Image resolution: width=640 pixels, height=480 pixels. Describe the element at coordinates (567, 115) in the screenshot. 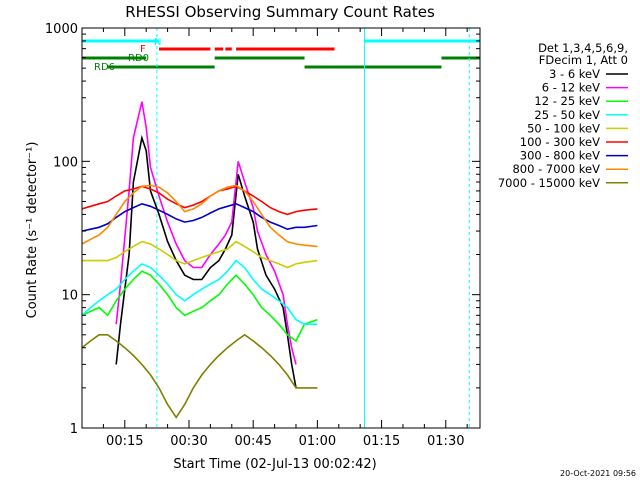

I see `legend-label-3: 25 - 50 keV` at that location.